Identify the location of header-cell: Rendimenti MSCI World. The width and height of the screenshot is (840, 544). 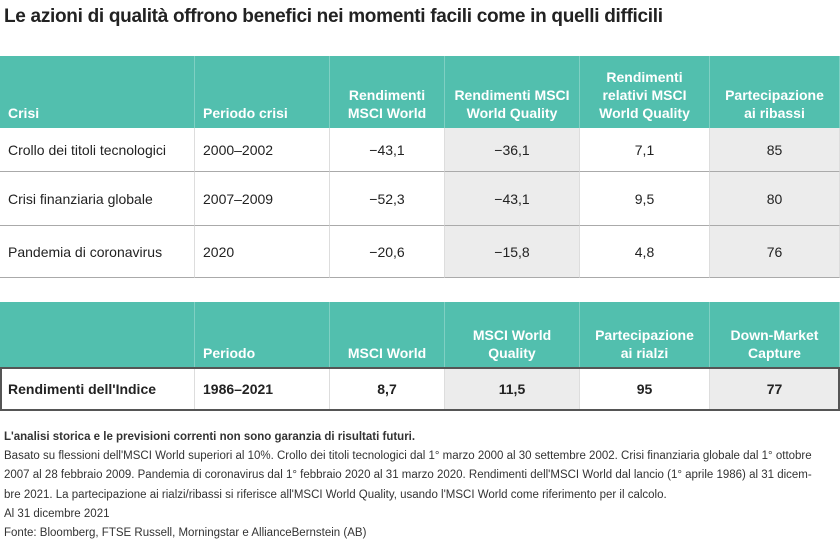
(387, 92).